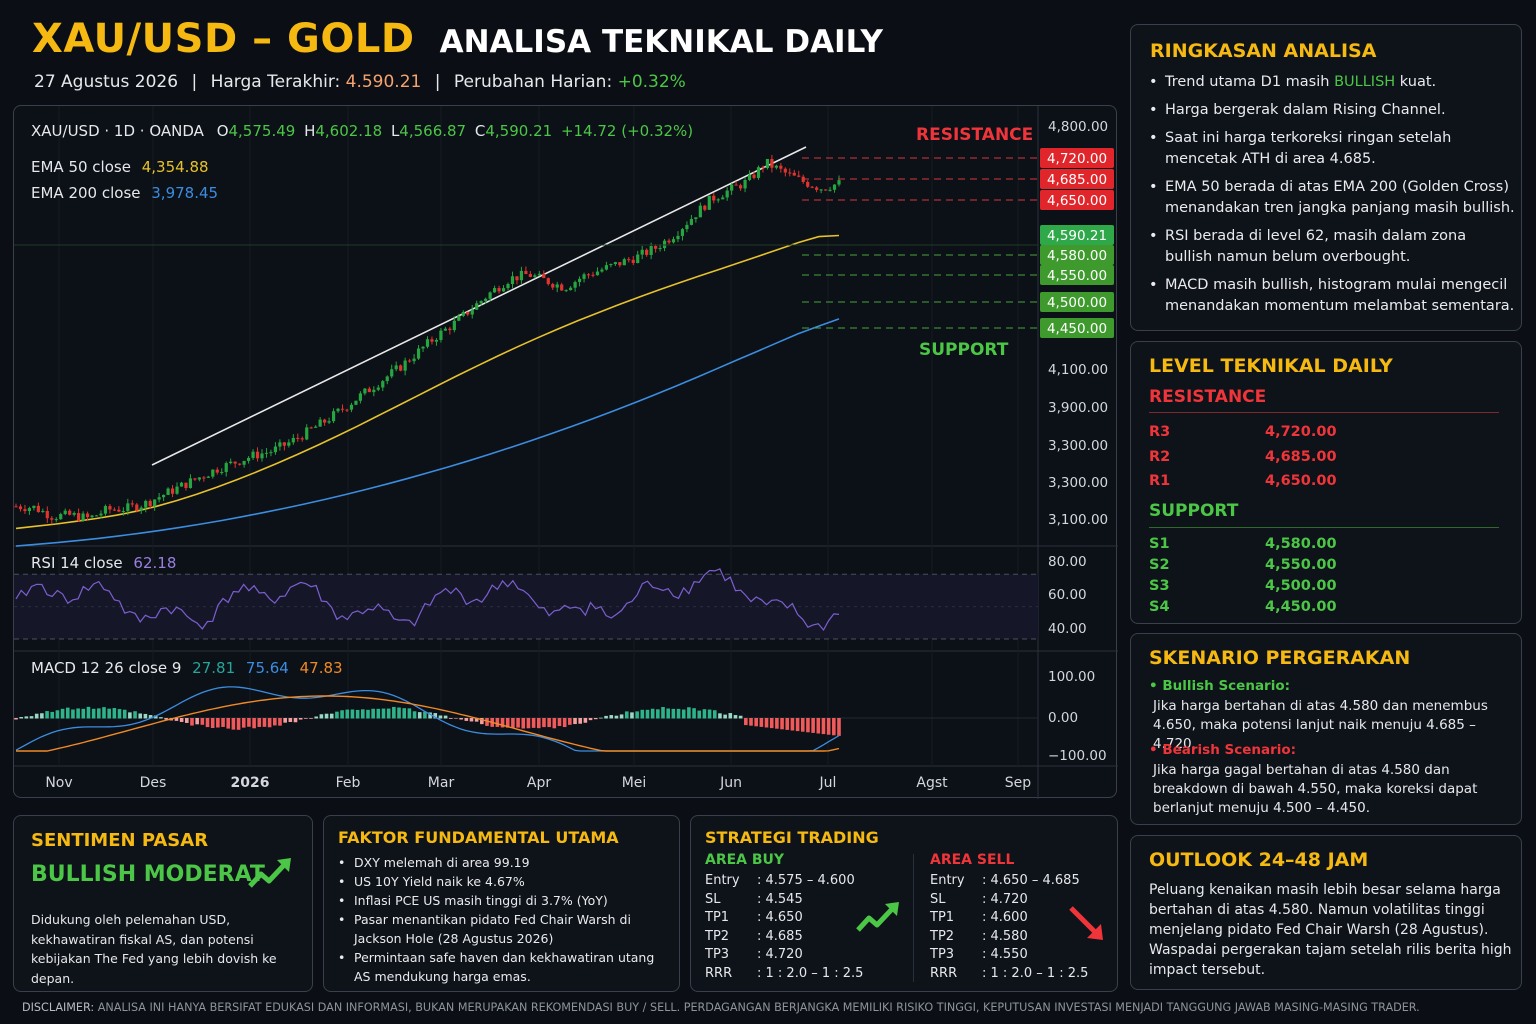 The image size is (1536, 1024). I want to click on sell-value: : 4.720, so click(1005, 899).